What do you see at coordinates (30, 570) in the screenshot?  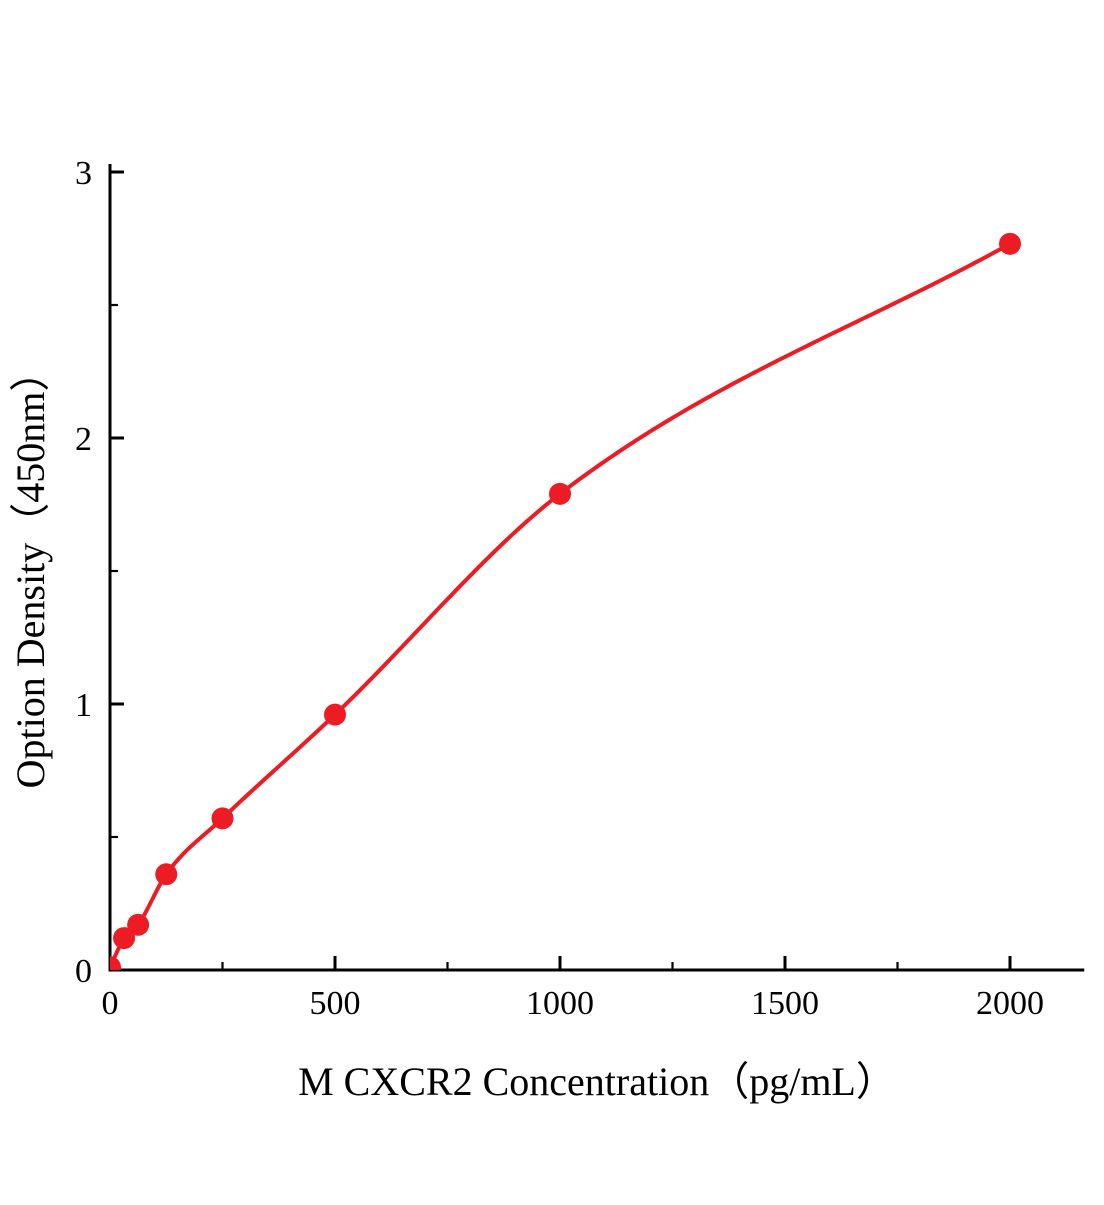 I see `y-axis-title: Option Density（450nm）` at bounding box center [30, 570].